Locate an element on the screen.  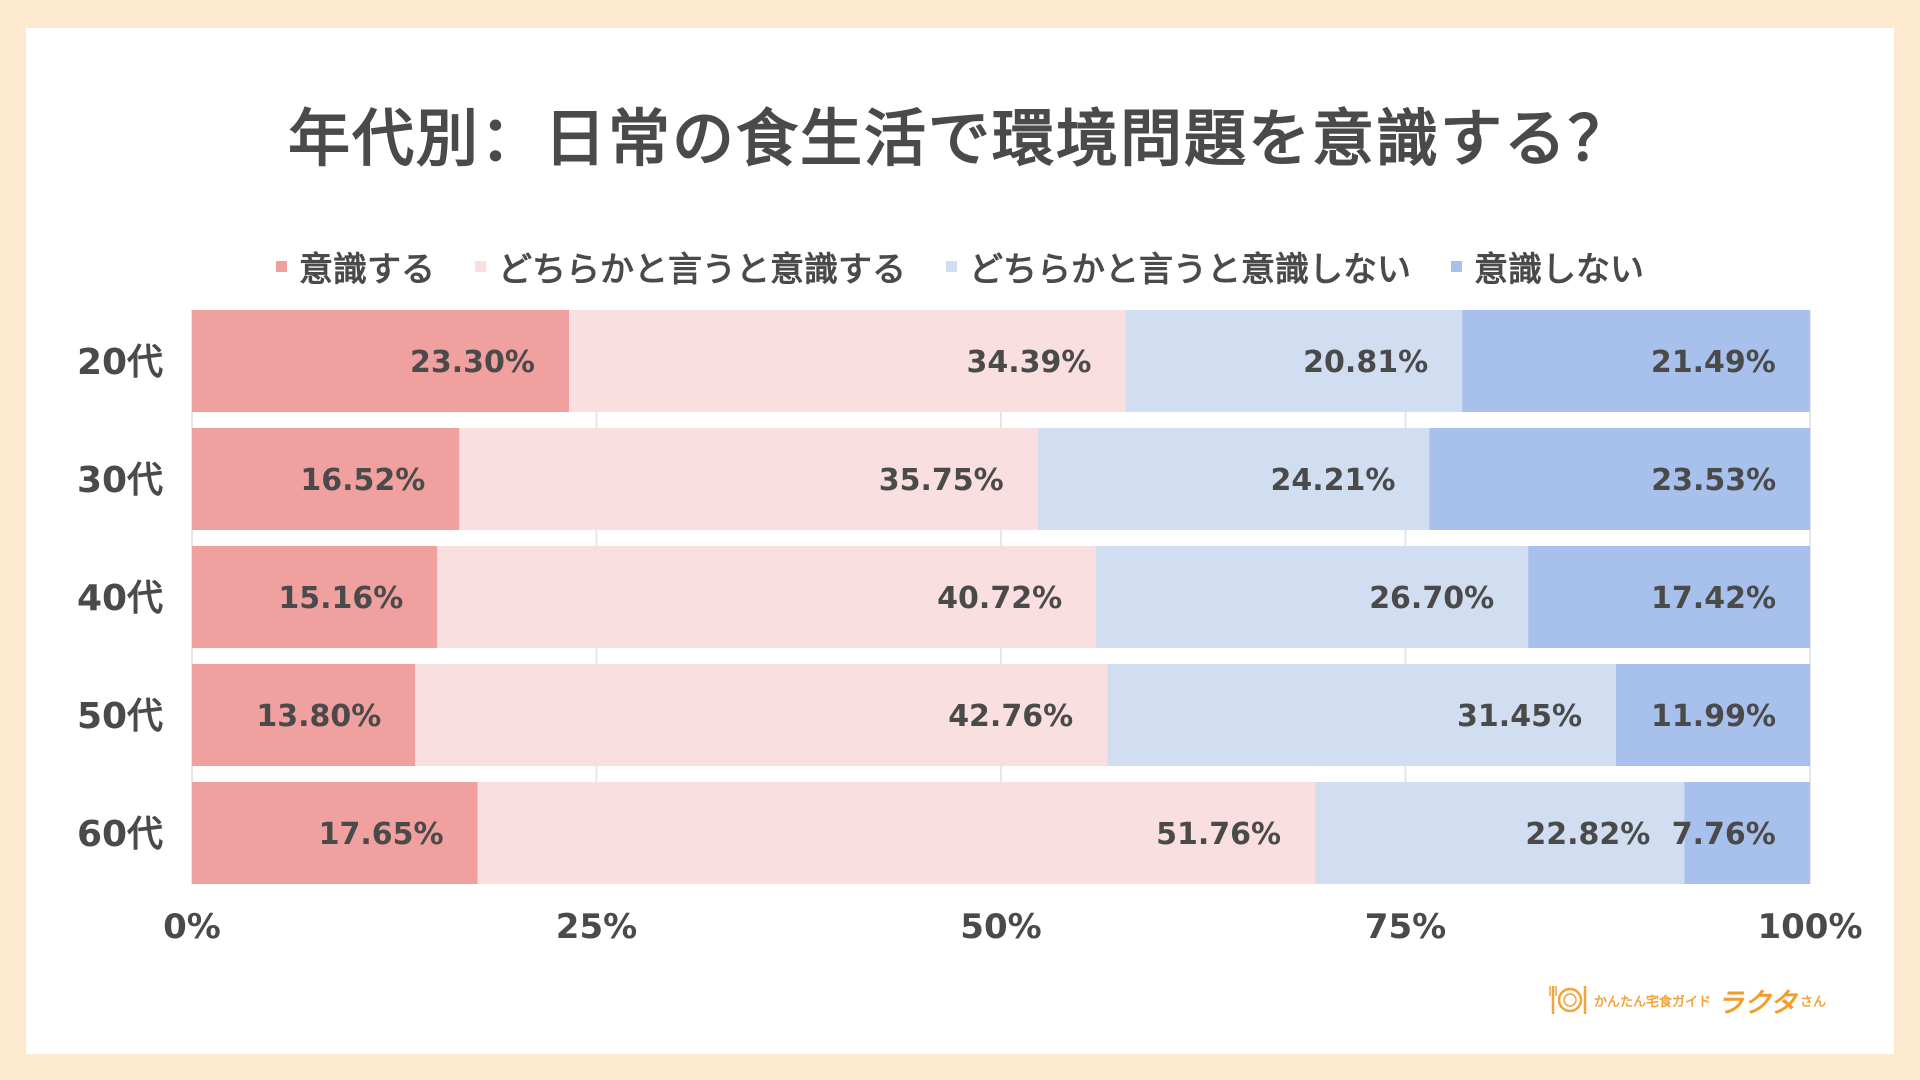
bar-50代-series-4 is located at coordinates (1713, 715).